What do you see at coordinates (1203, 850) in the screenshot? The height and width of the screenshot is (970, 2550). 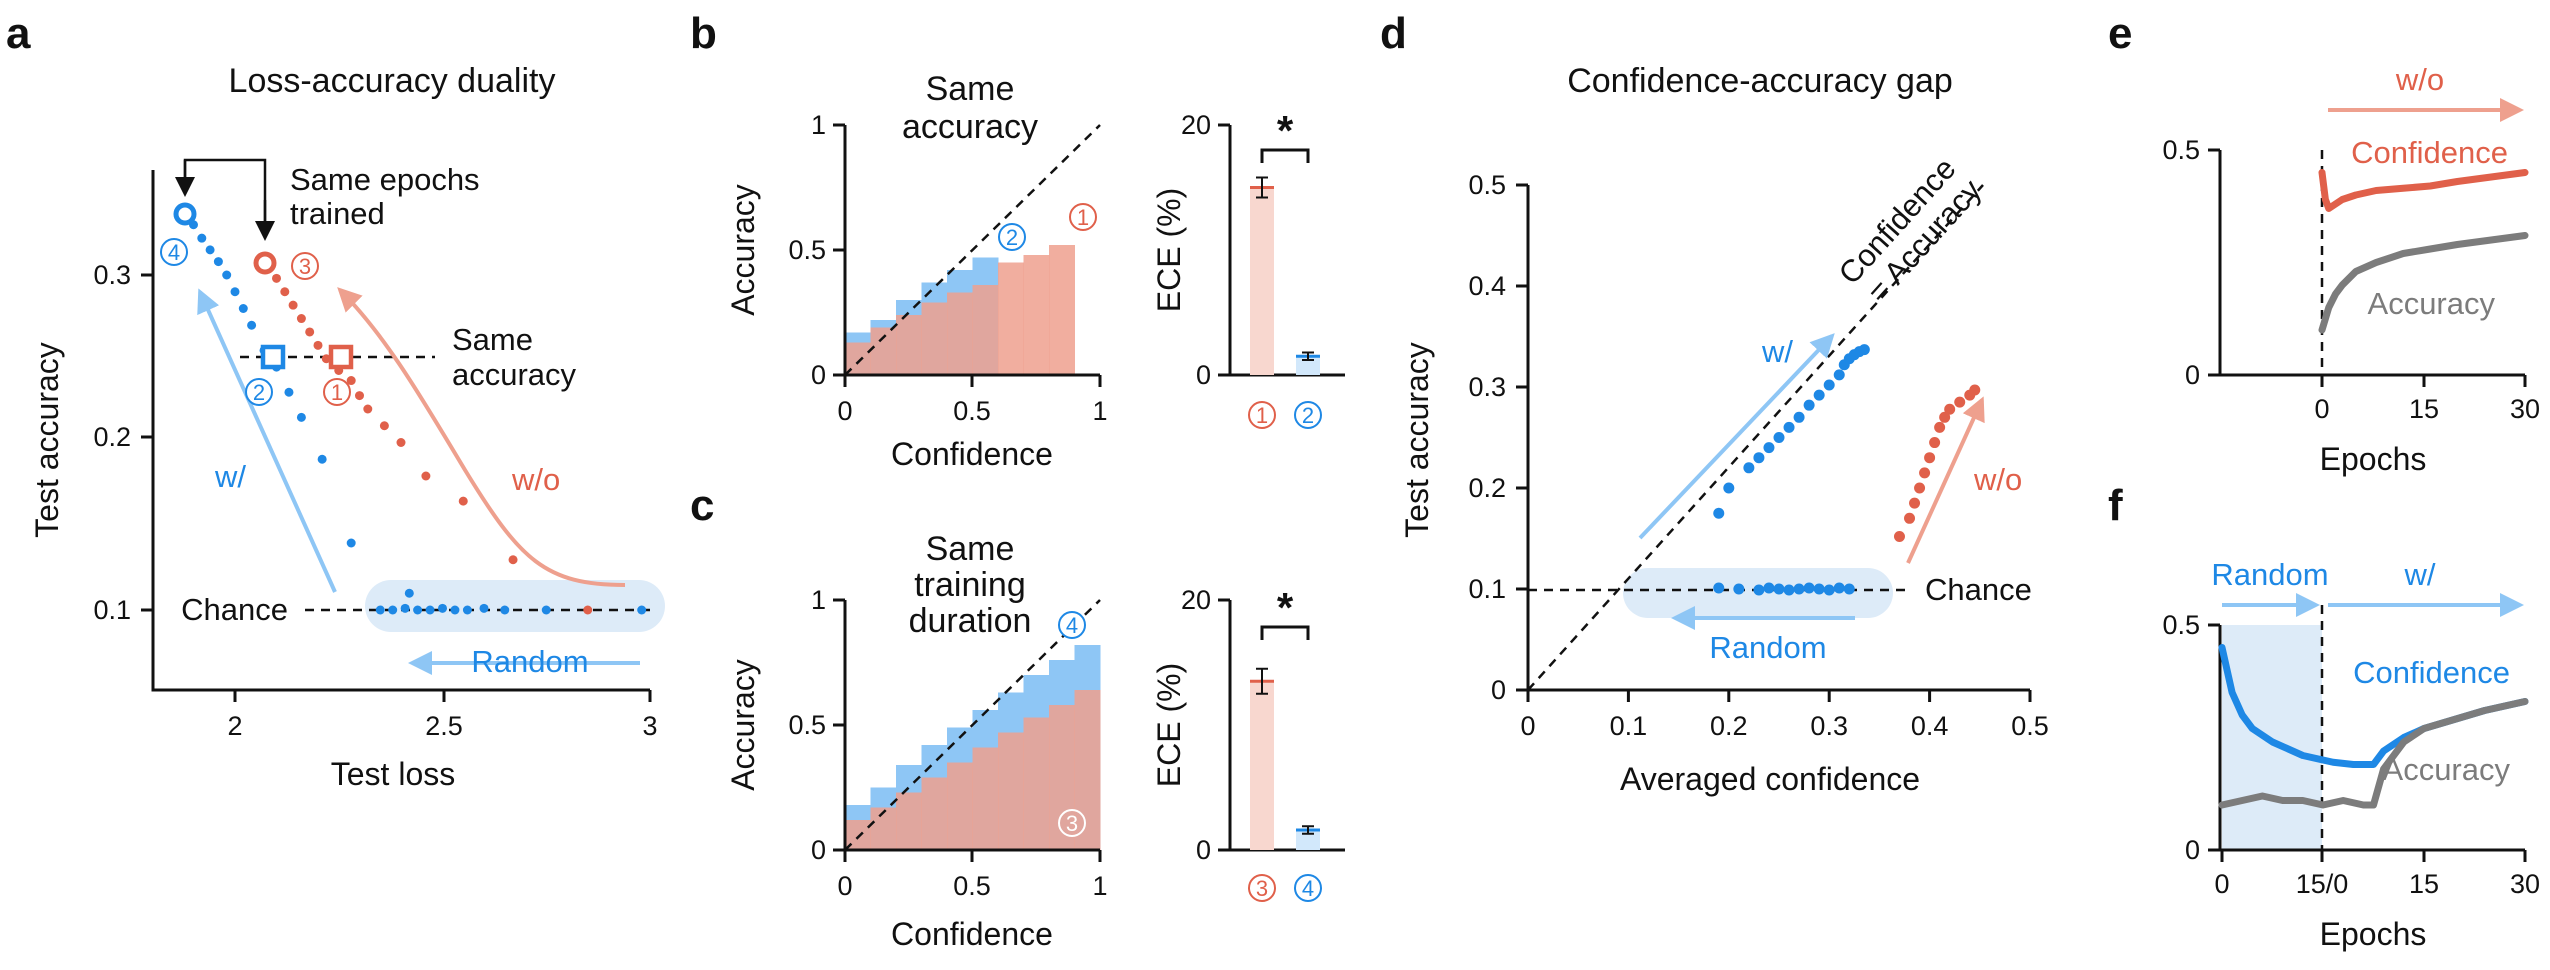 I see `c-ece-ytick-label: 0` at bounding box center [1203, 850].